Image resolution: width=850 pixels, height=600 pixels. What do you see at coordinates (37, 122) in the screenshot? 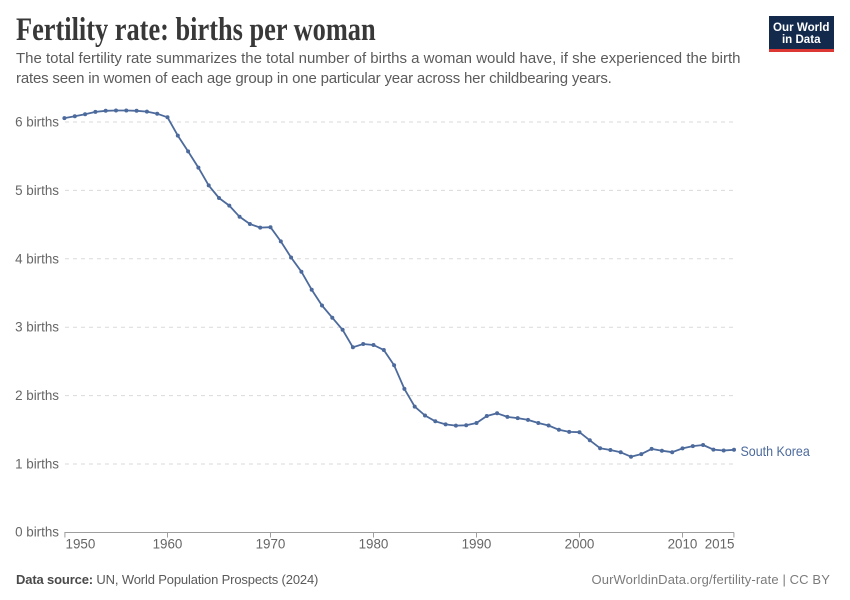
I see `svg-text: 6 births` at bounding box center [37, 122].